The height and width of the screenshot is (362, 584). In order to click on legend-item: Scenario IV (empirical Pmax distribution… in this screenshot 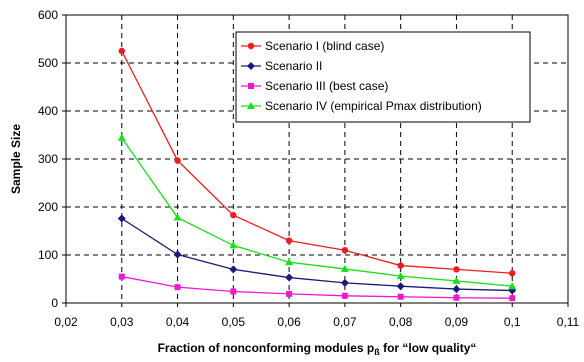, I will do `click(361, 106)`.